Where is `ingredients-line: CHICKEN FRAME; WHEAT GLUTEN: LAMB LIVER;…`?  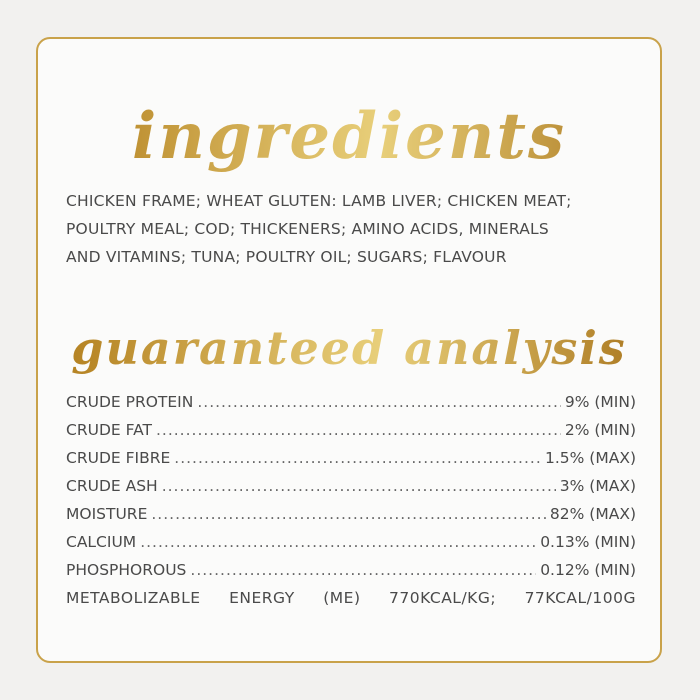 ingredients-line: CHICKEN FRAME; WHEAT GLUTEN: LAMB LIVER;… is located at coordinates (319, 201).